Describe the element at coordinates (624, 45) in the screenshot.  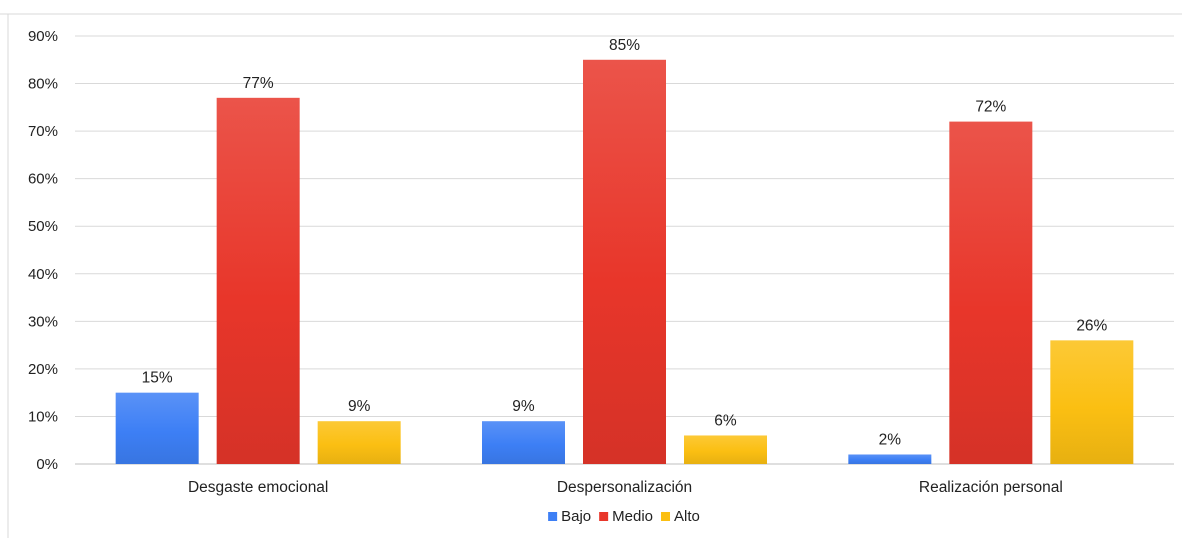
I see `data-label: 85%` at that location.